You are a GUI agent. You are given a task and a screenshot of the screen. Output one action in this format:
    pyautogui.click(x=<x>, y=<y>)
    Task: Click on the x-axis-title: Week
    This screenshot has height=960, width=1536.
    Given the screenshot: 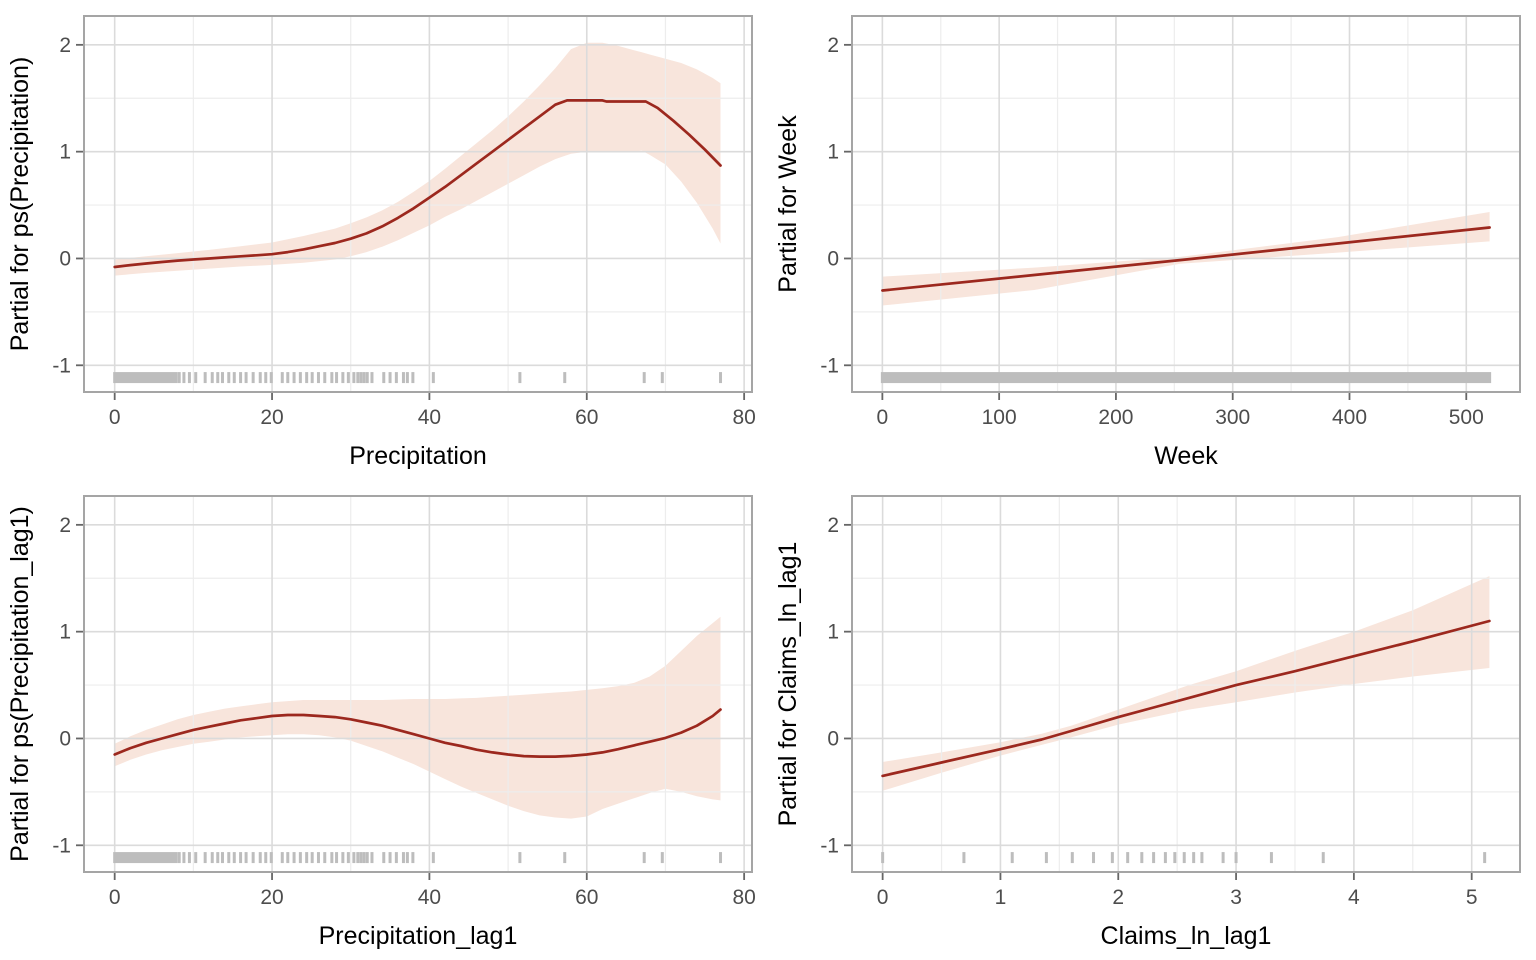 What is the action you would take?
    pyautogui.click(x=1186, y=456)
    